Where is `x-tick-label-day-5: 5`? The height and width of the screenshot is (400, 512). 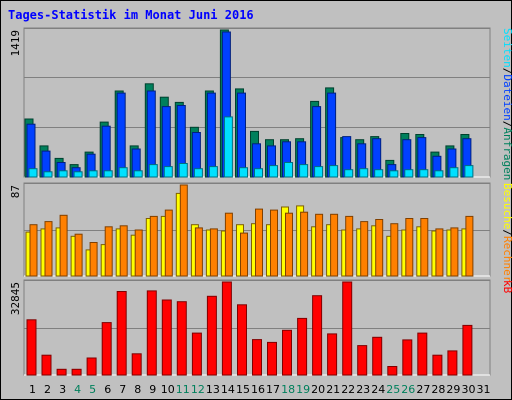
x-tick-label-day-5: 5 is located at coordinates (92, 389).